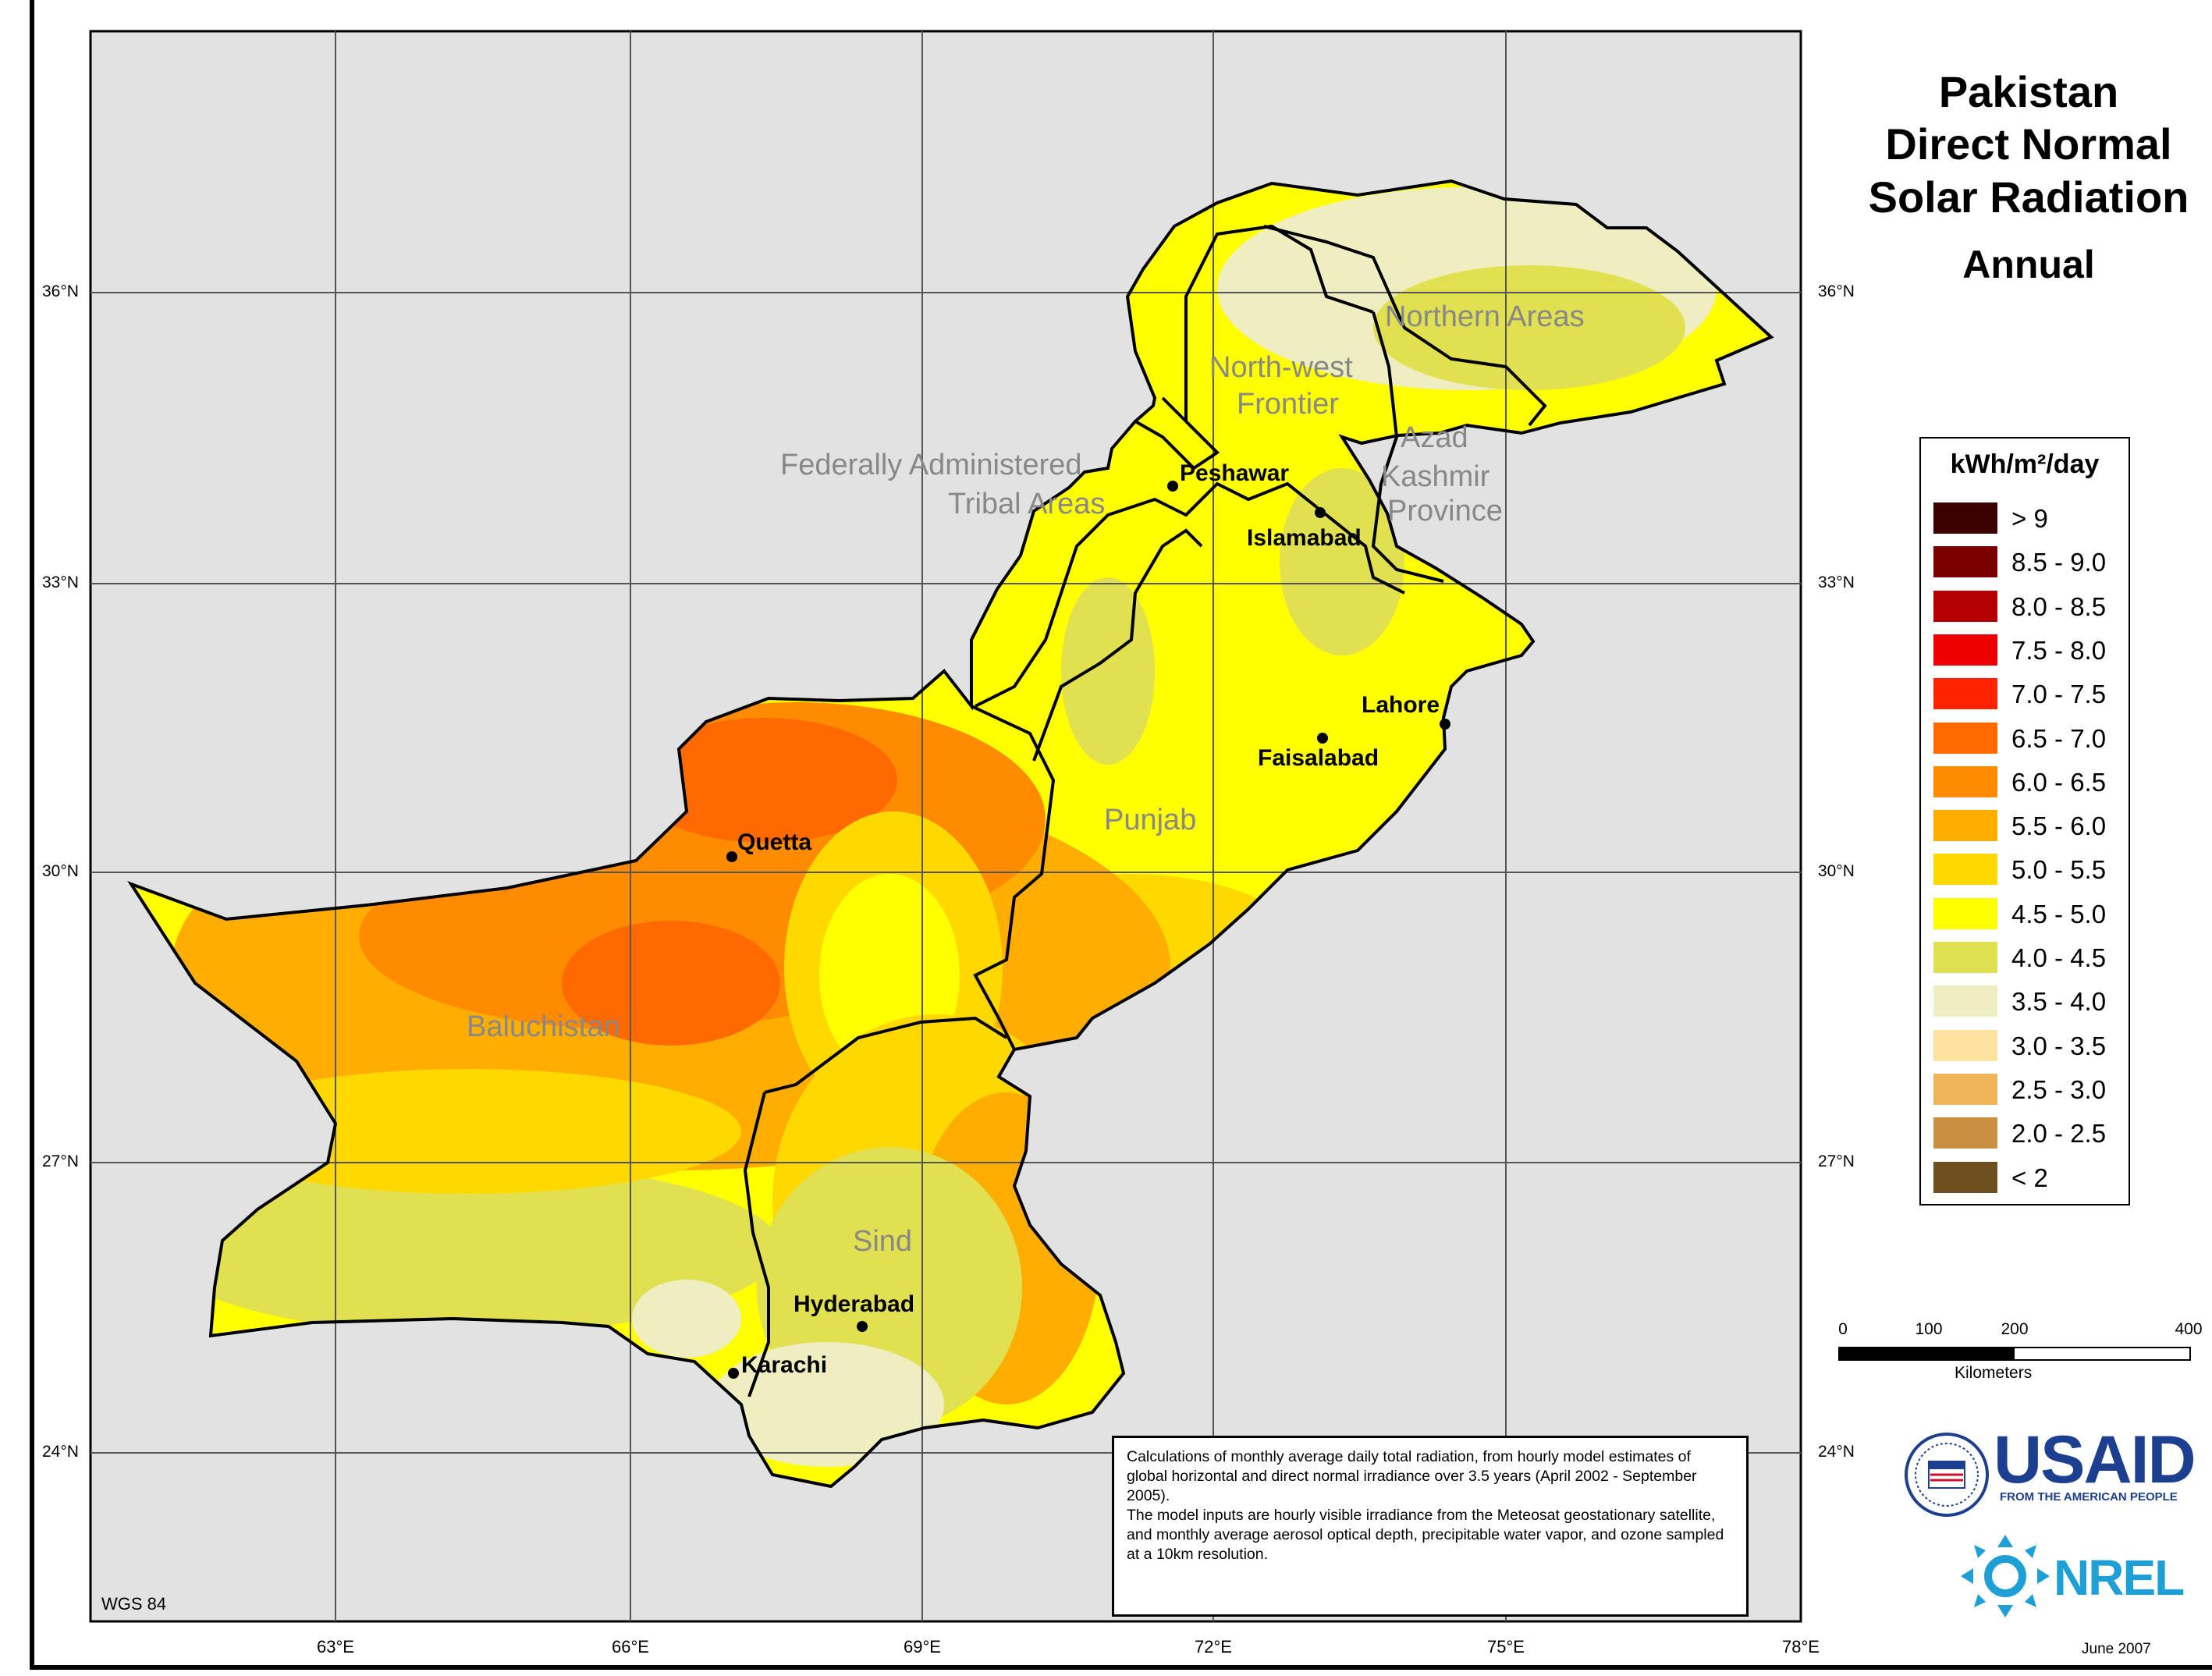 The image size is (2212, 1676). Describe the element at coordinates (2028, 91) in the screenshot. I see `map-title-line: Pakistan` at that location.